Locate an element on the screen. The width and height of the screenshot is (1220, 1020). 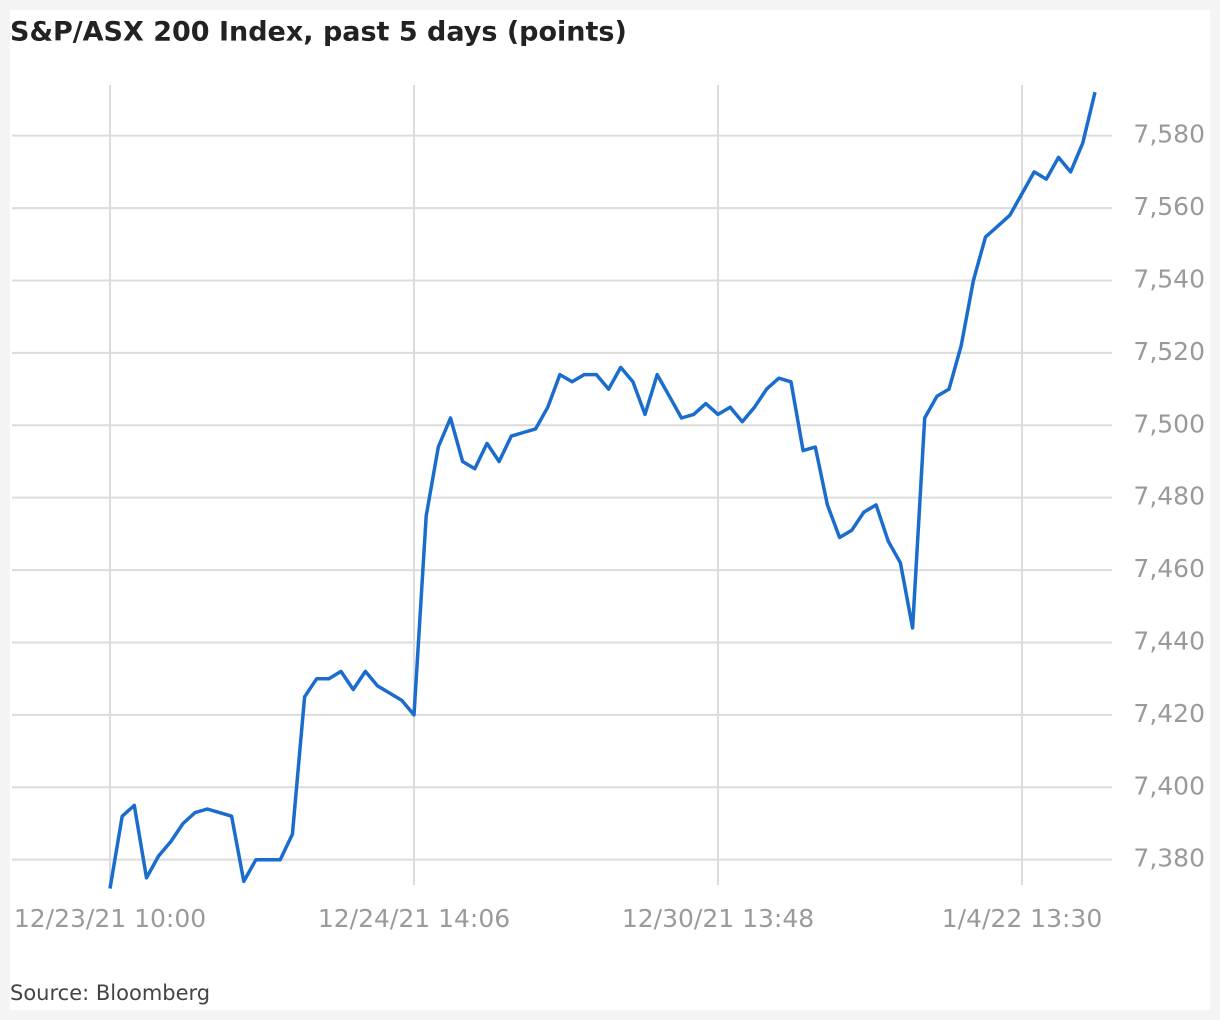
x-tick-label: 12/24/21 14:06 is located at coordinates (414, 918).